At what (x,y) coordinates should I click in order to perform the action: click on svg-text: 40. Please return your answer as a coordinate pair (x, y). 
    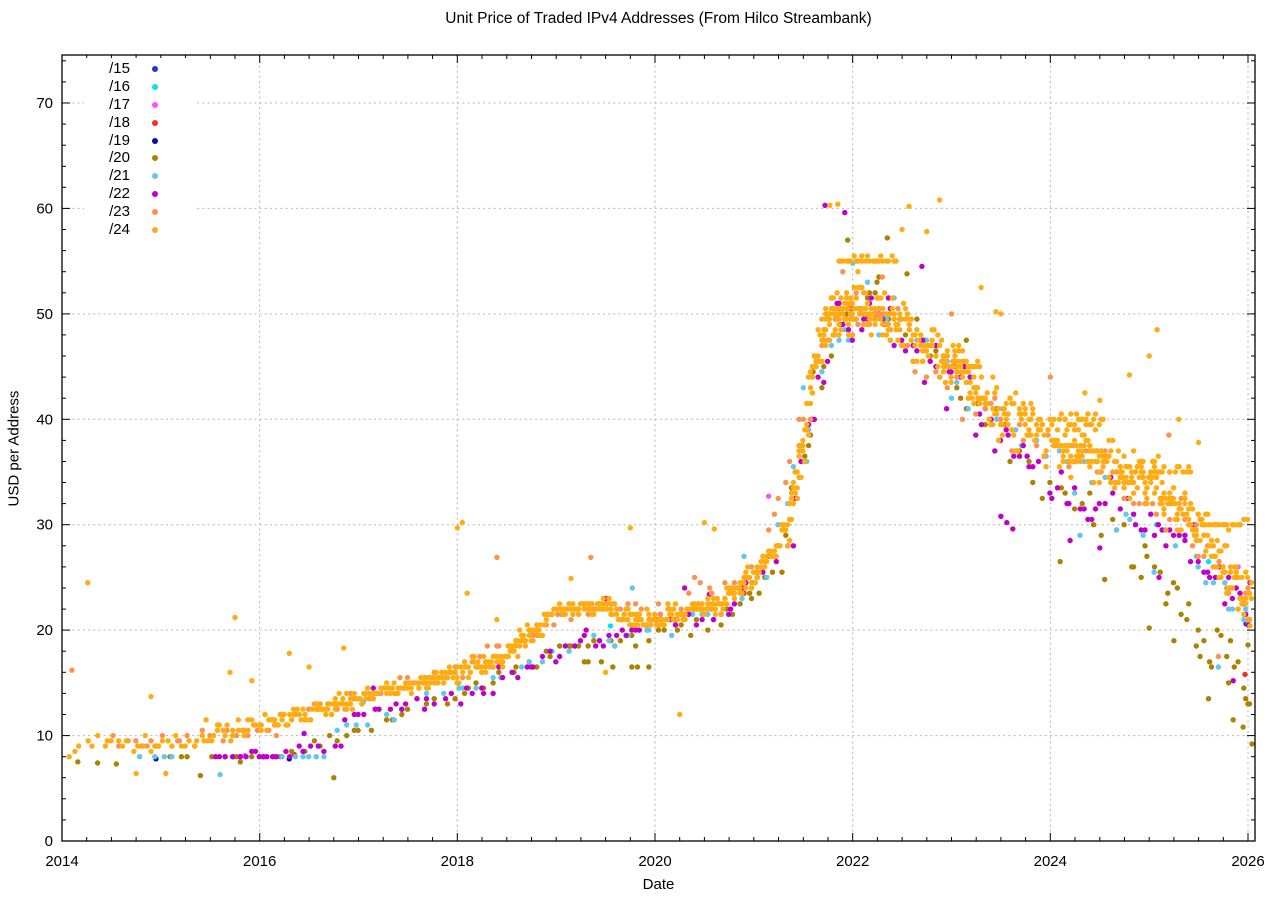
    Looking at the image, I should click on (44, 419).